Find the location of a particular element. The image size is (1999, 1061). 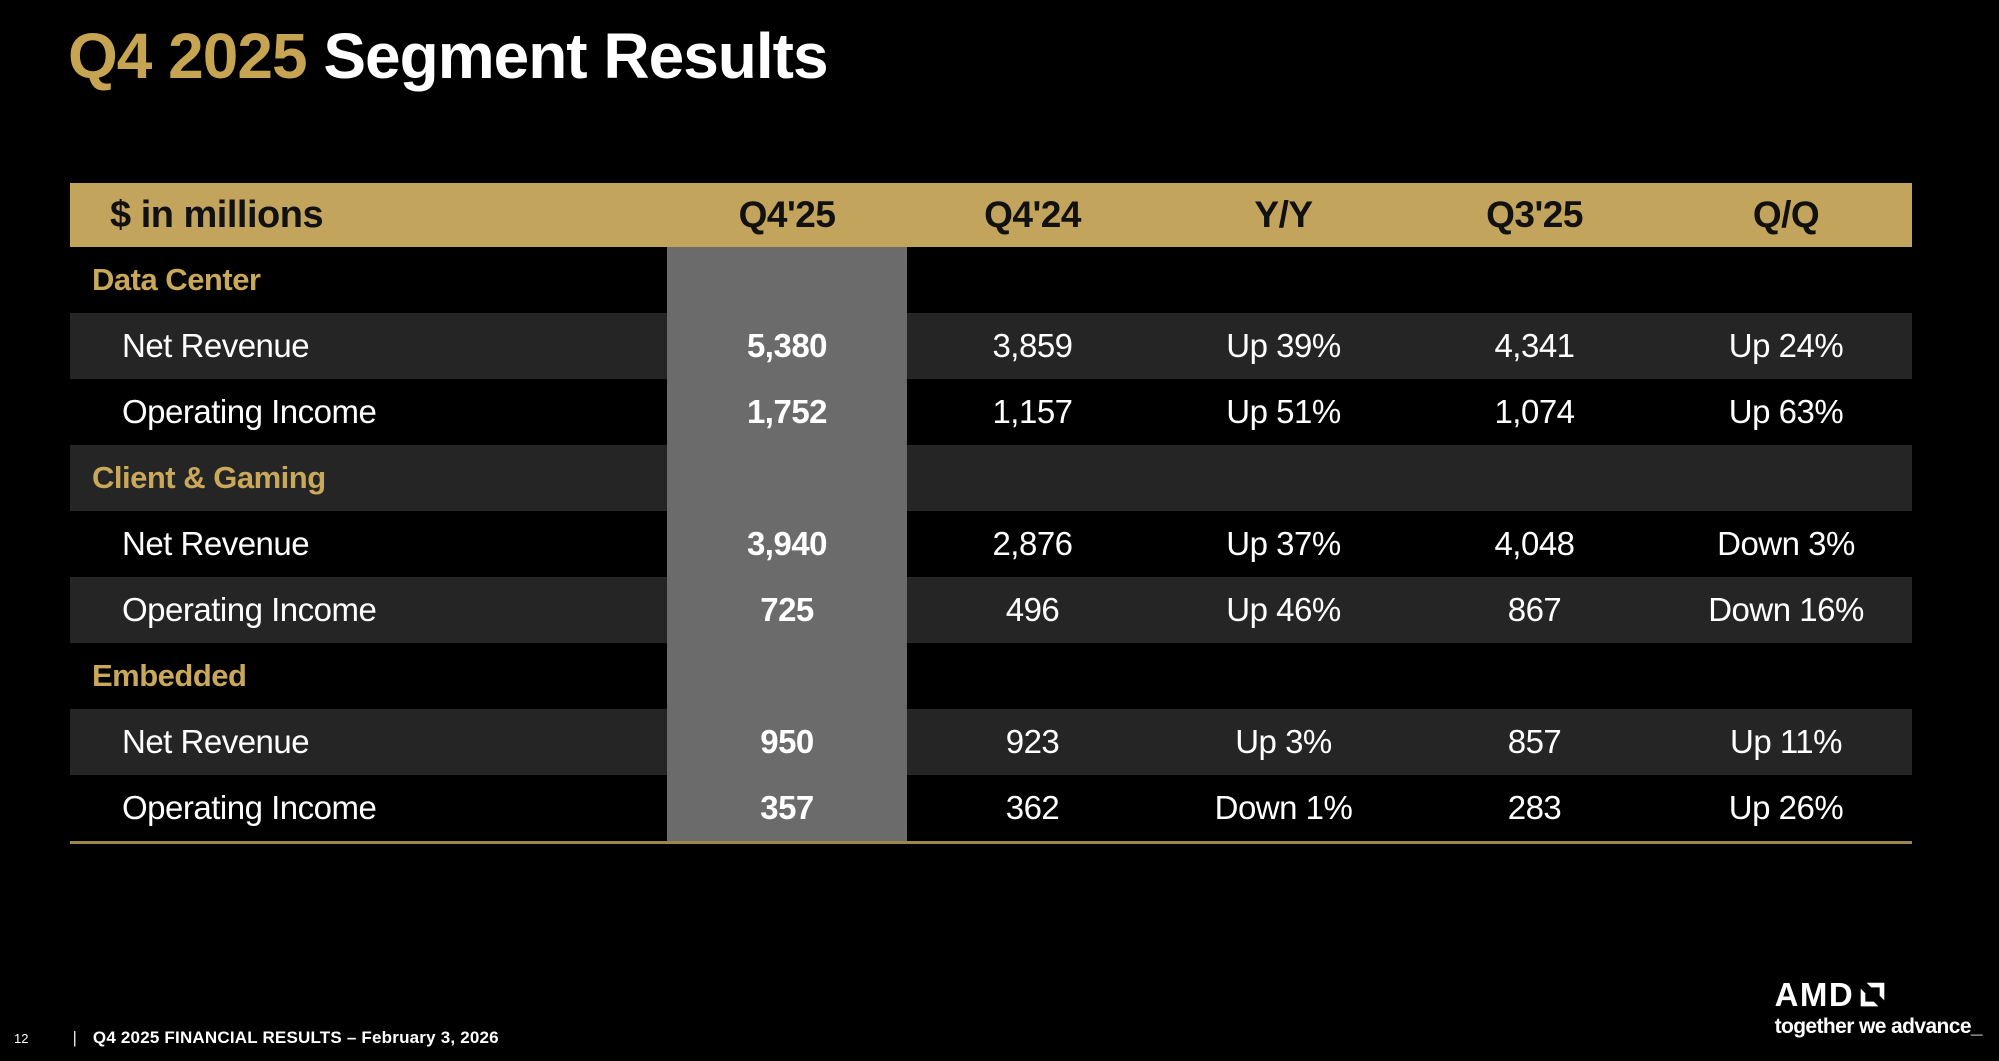

amd-tagline: together we advance_ is located at coordinates (1878, 1026).